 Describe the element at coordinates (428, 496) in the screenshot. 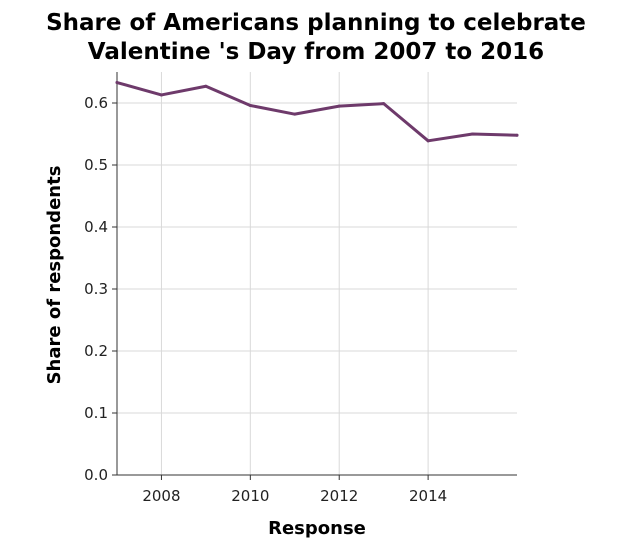

I see `x-tick-label-3: 2014` at that location.